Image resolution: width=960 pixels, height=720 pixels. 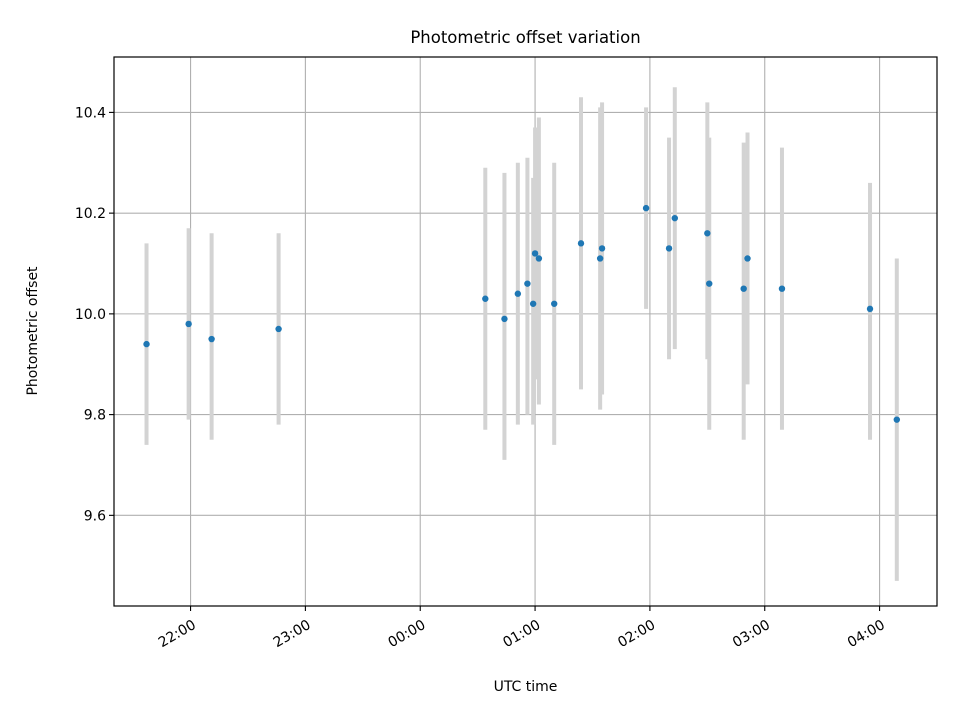 I want to click on y-axis-label: Photometric offset, so click(x=33, y=331).